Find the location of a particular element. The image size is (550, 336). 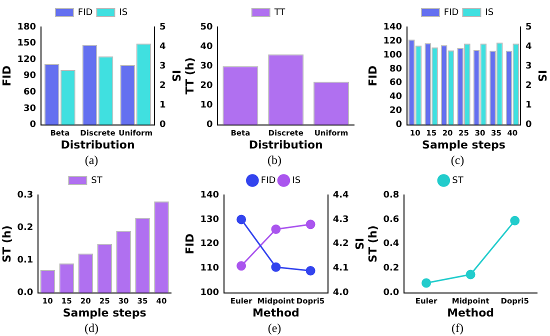

y2-tick-label: 4.3 is located at coordinates (340, 219).